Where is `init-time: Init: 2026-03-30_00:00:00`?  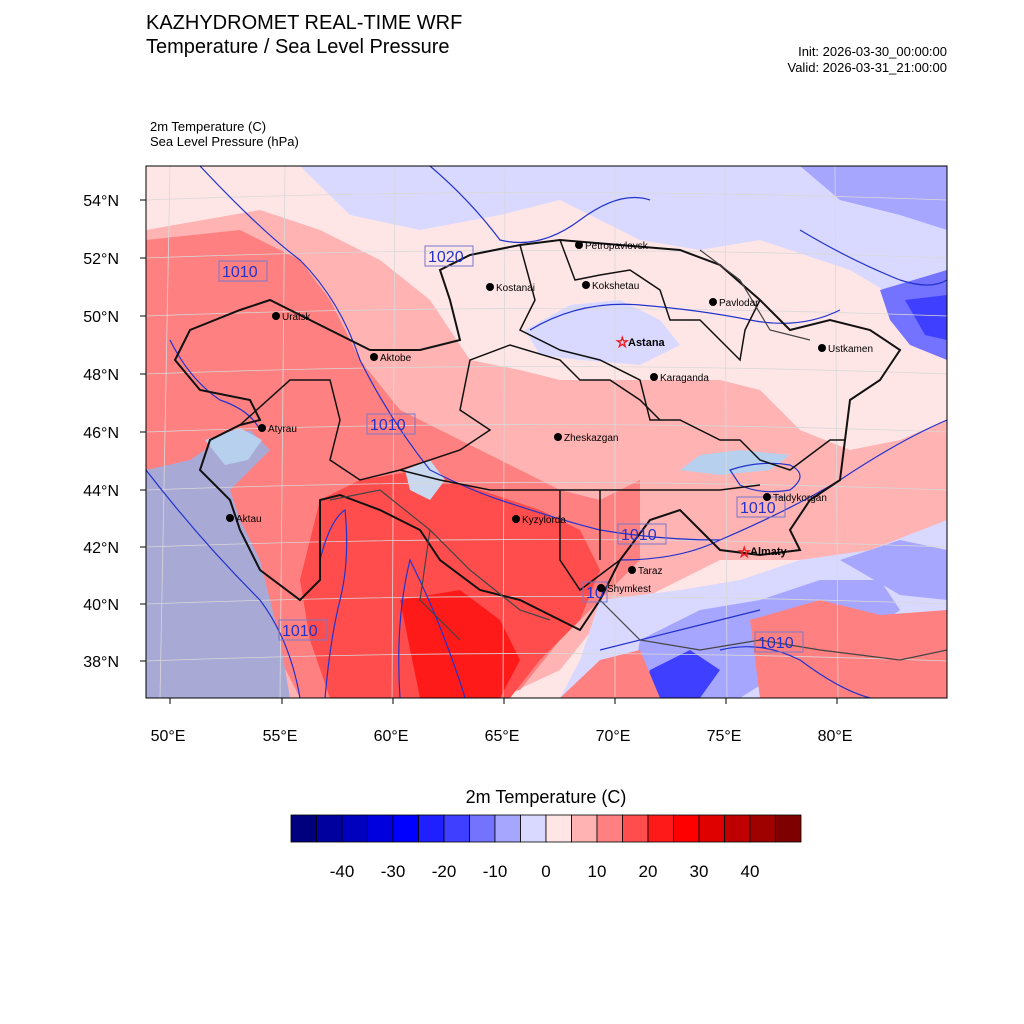
init-time: Init: 2026-03-30_00:00:00 is located at coordinates (872, 51).